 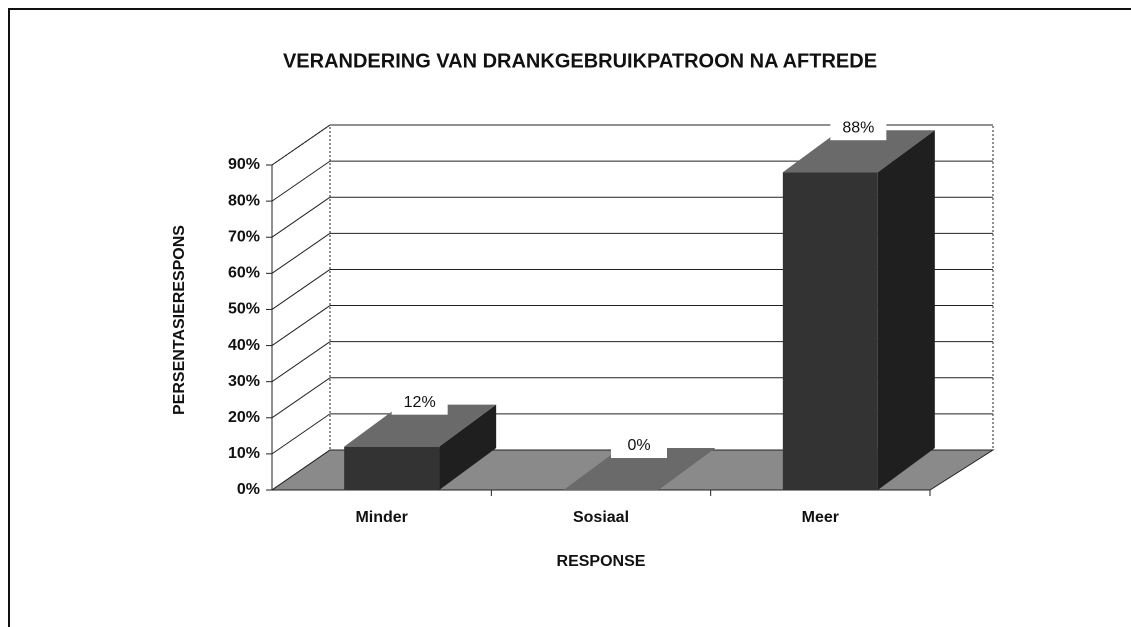 What do you see at coordinates (179, 320) in the screenshot?
I see `y-axis-label: PERSENTASIERESPONS` at bounding box center [179, 320].